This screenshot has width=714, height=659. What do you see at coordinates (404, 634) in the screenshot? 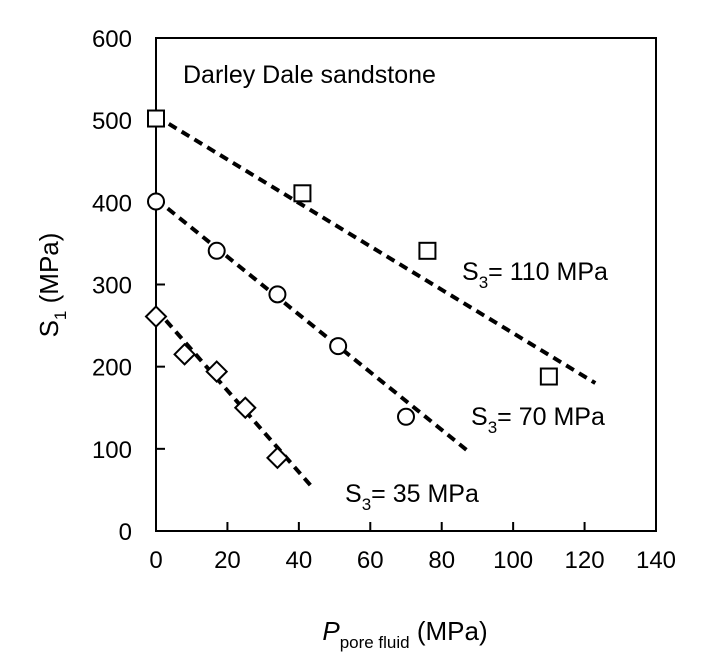
I see `x-axis-title: Ppore fluid (MPa)` at bounding box center [404, 634].